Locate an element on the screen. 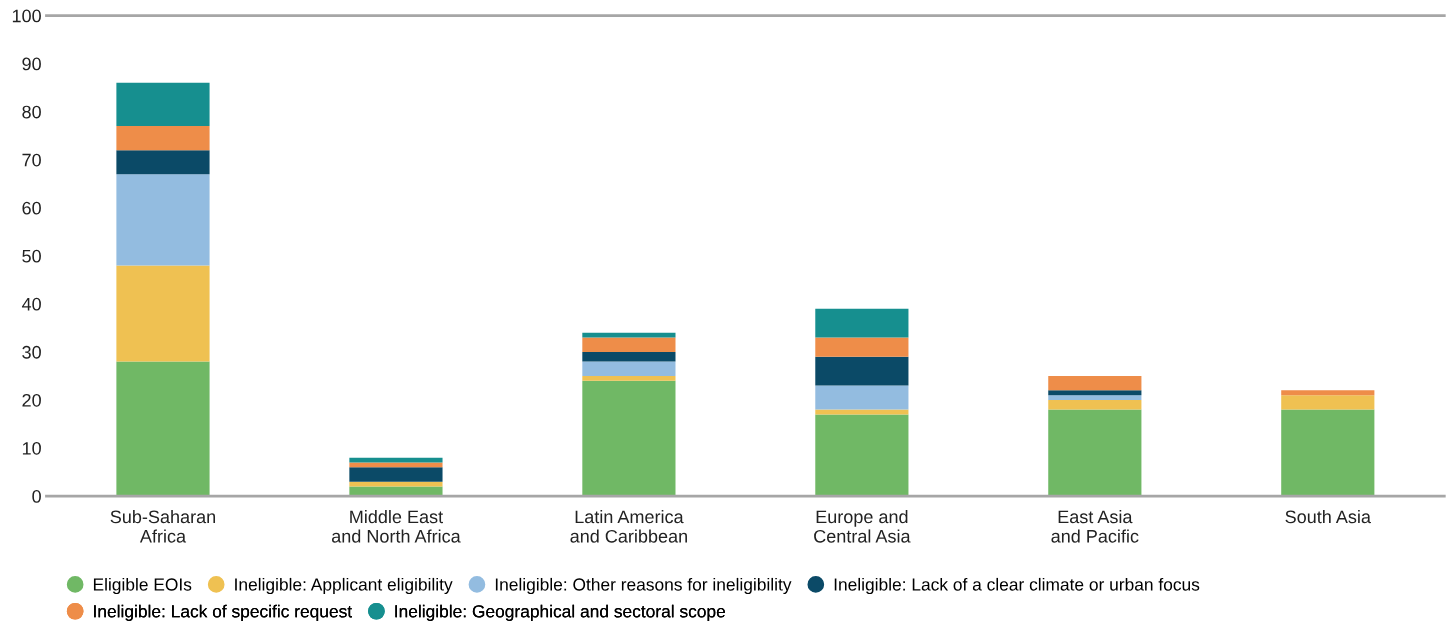  y-tick-label: 0 is located at coordinates (36, 496).